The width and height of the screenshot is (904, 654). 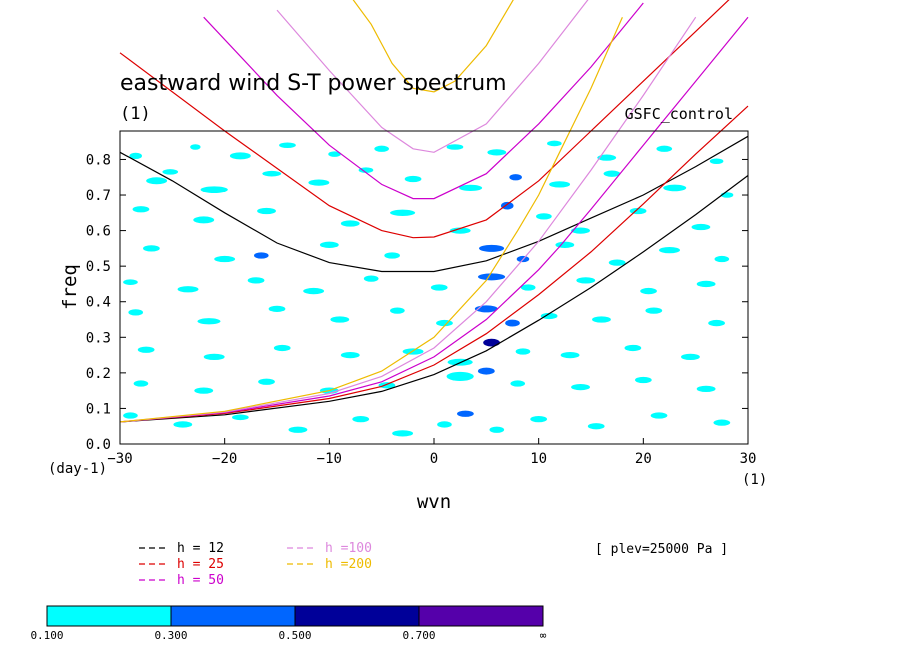 I want to click on colorbar-tick-label: 0.700, so click(x=418, y=635).